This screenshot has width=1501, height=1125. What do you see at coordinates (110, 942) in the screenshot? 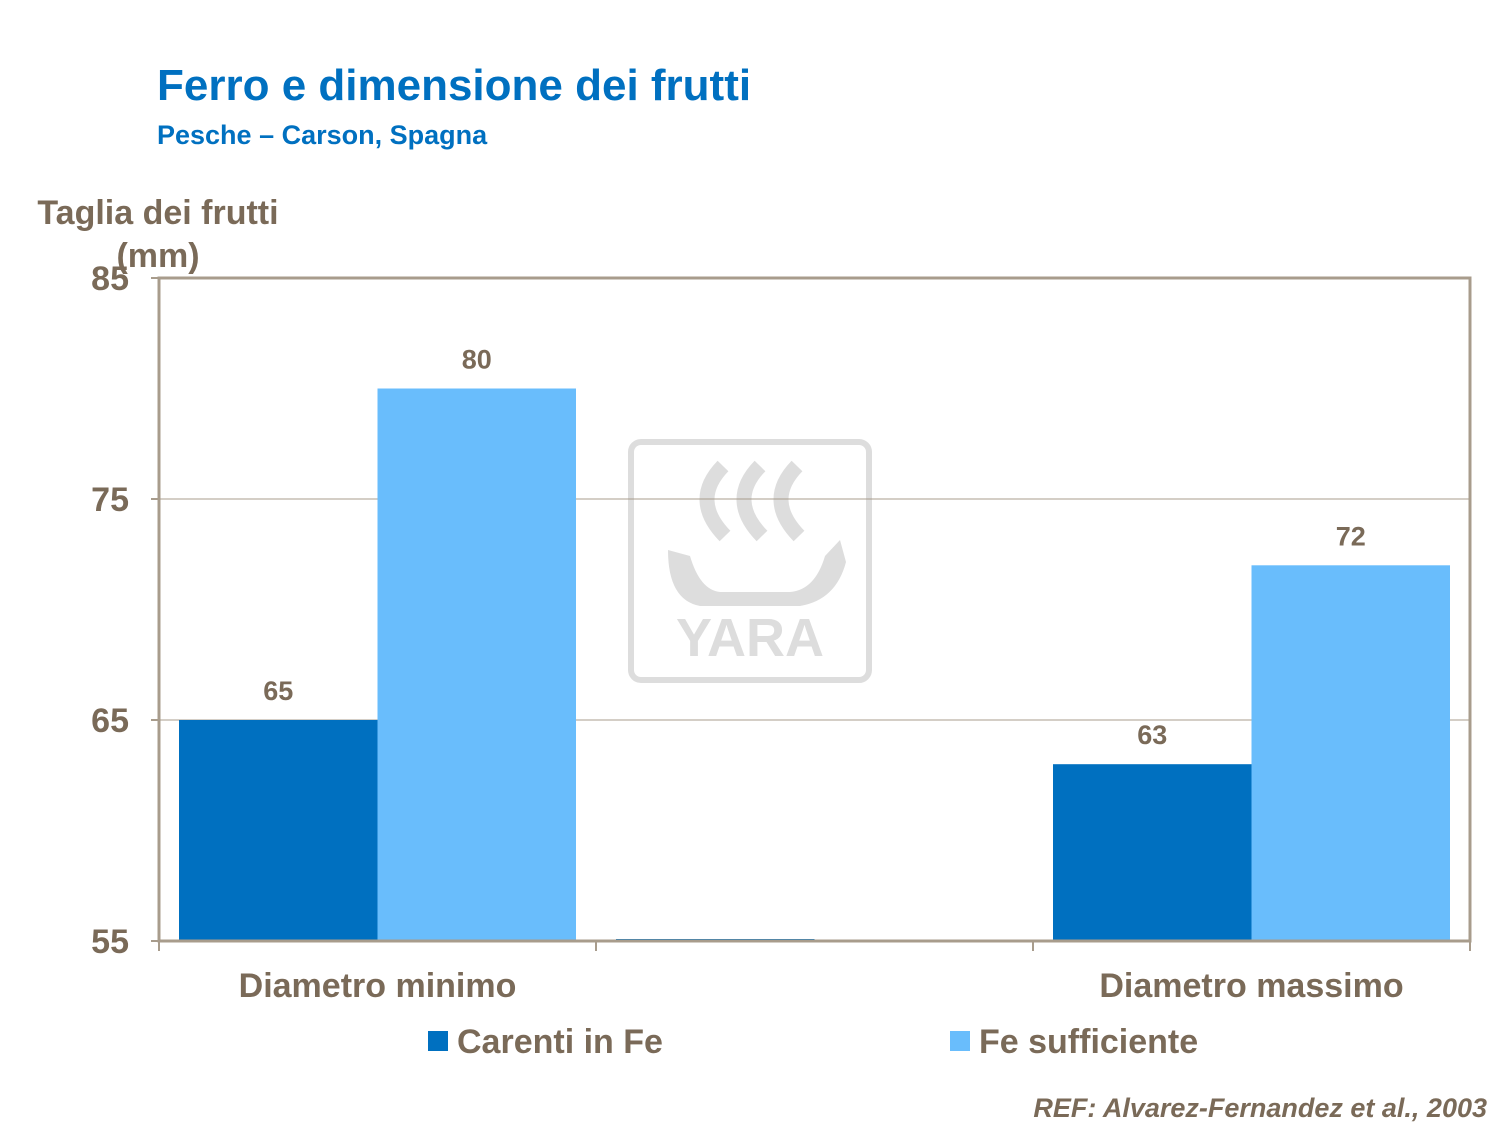
I see `y-tick-label: 55` at bounding box center [110, 942].